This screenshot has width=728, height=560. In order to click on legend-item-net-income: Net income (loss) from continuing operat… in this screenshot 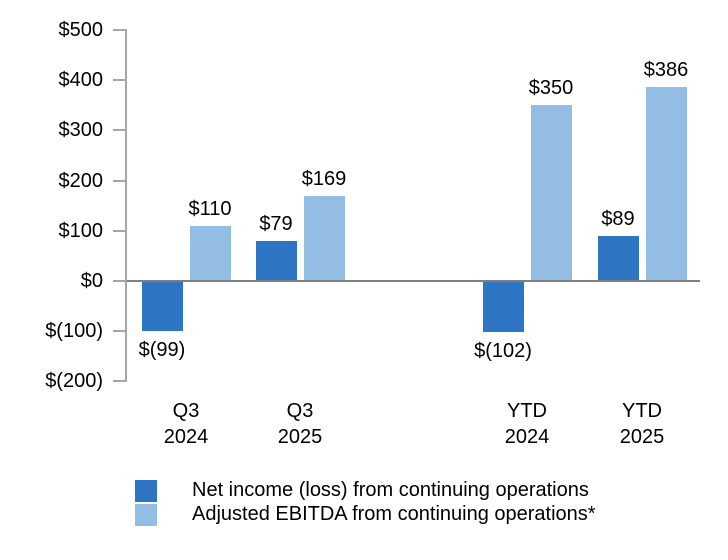, I will do `click(365, 490)`.